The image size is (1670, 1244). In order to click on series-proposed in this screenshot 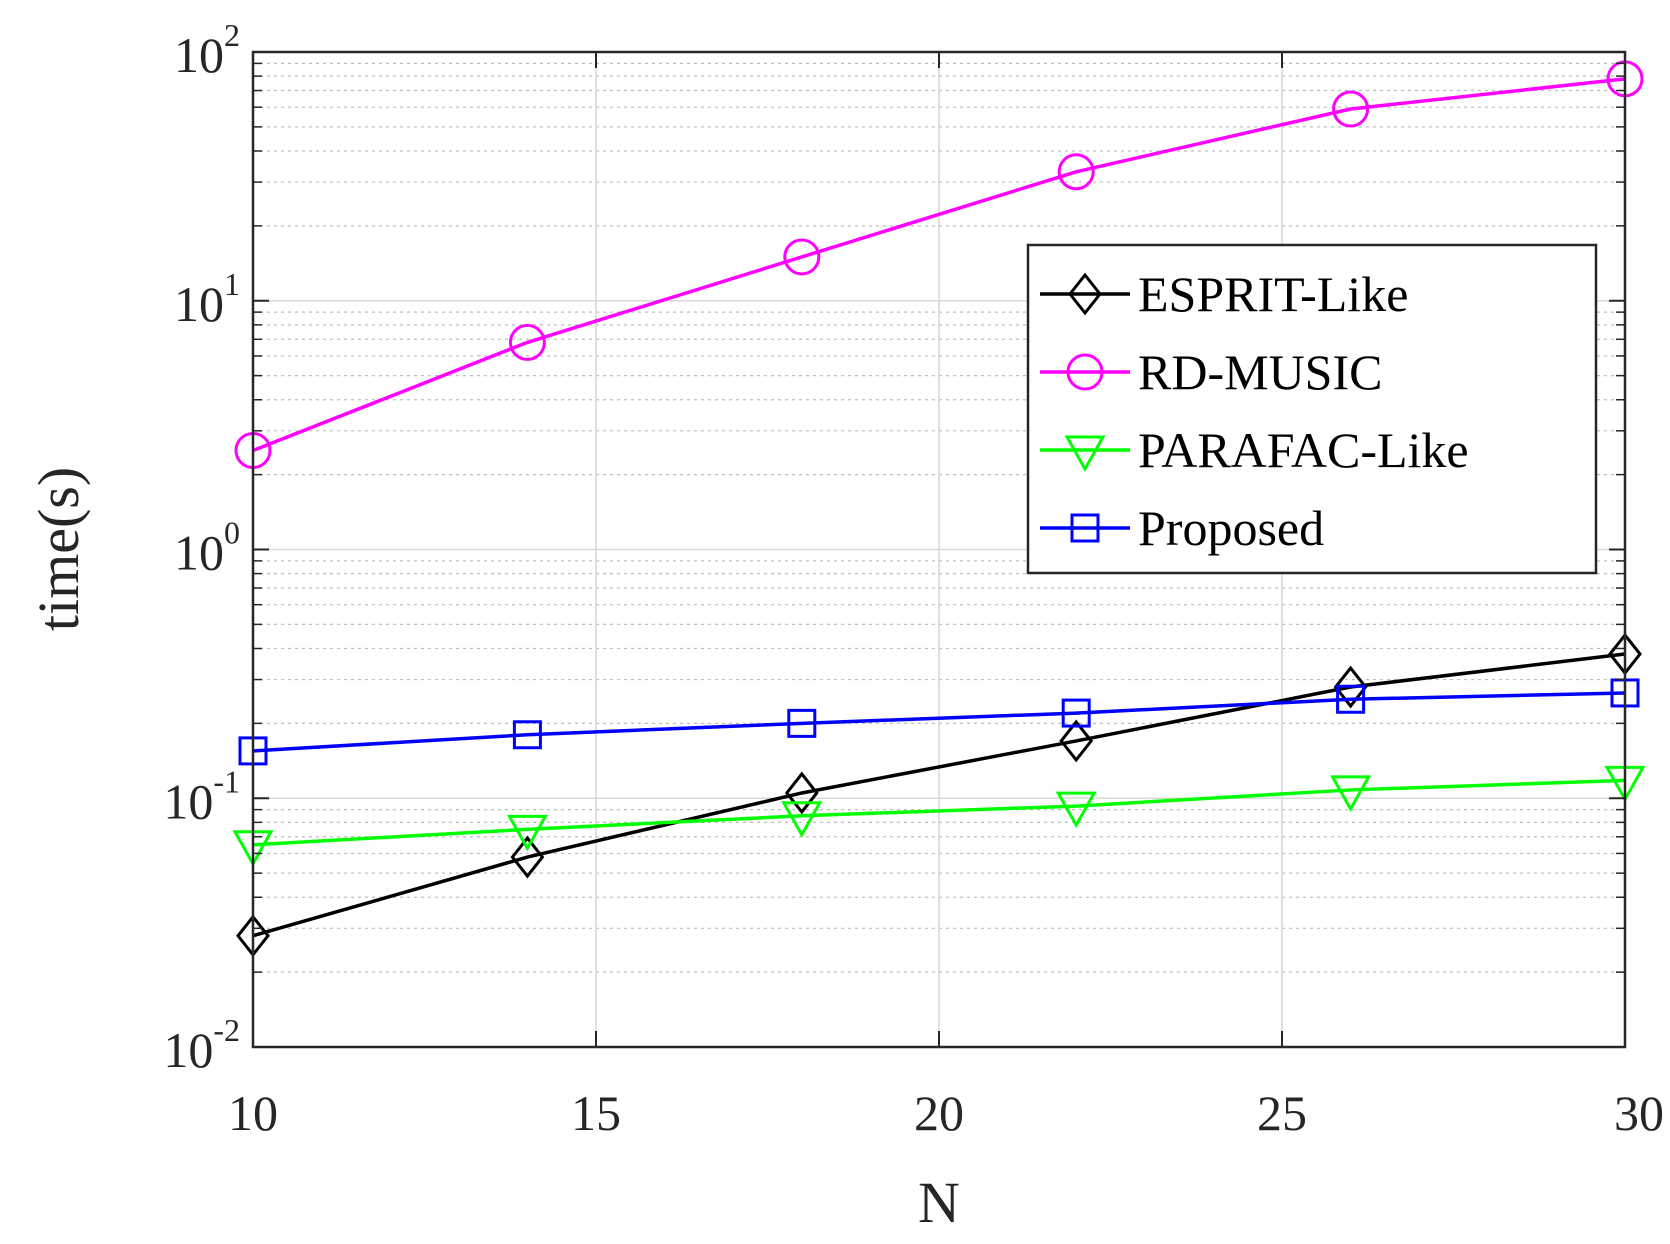, I will do `click(939, 722)`.